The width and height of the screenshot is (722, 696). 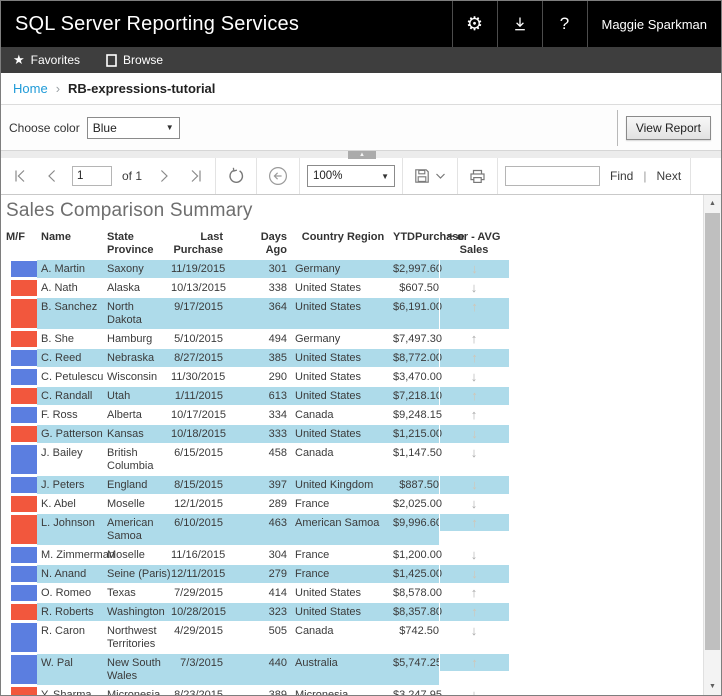 What do you see at coordinates (198, 555) in the screenshot?
I see `cell-last-purchase: 11/16/2015` at bounding box center [198, 555].